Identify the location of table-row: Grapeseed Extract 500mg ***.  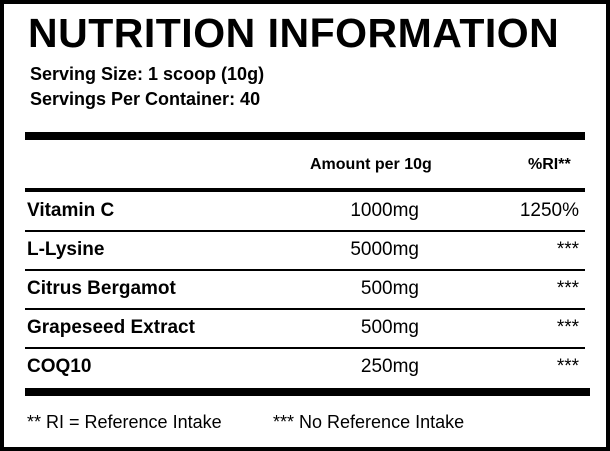
(305, 328).